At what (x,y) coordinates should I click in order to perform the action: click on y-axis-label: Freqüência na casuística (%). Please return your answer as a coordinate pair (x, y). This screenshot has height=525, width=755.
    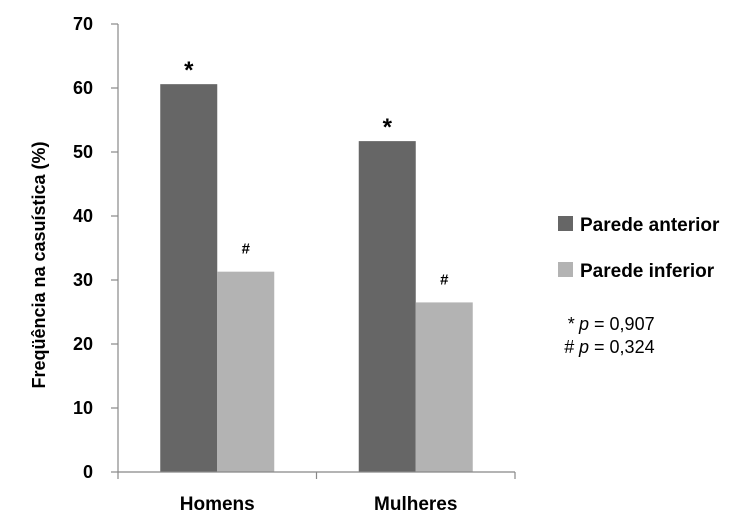
    Looking at the image, I should click on (39, 264).